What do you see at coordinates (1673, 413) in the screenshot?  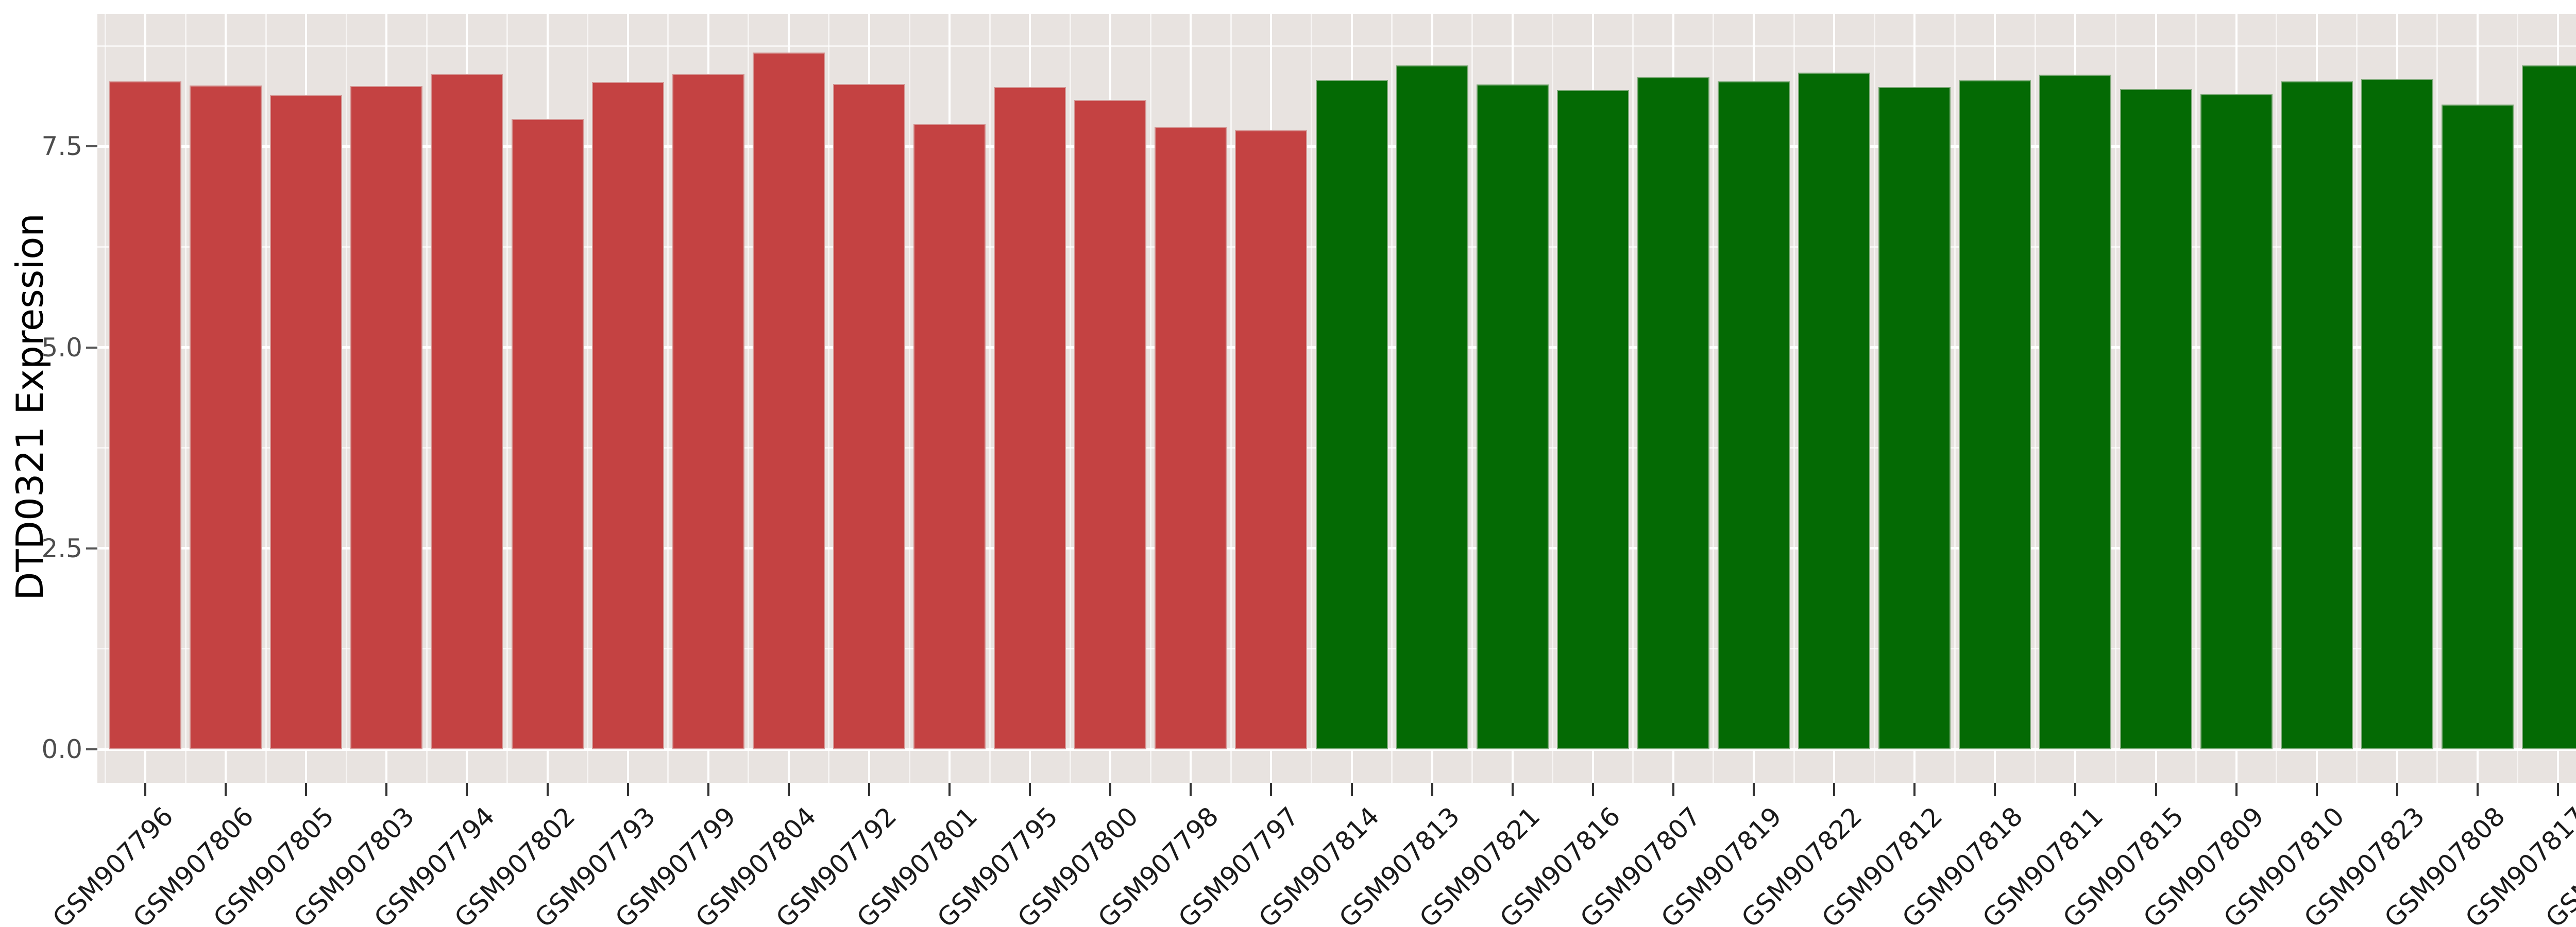 I see `bar-GSM907807` at bounding box center [1673, 413].